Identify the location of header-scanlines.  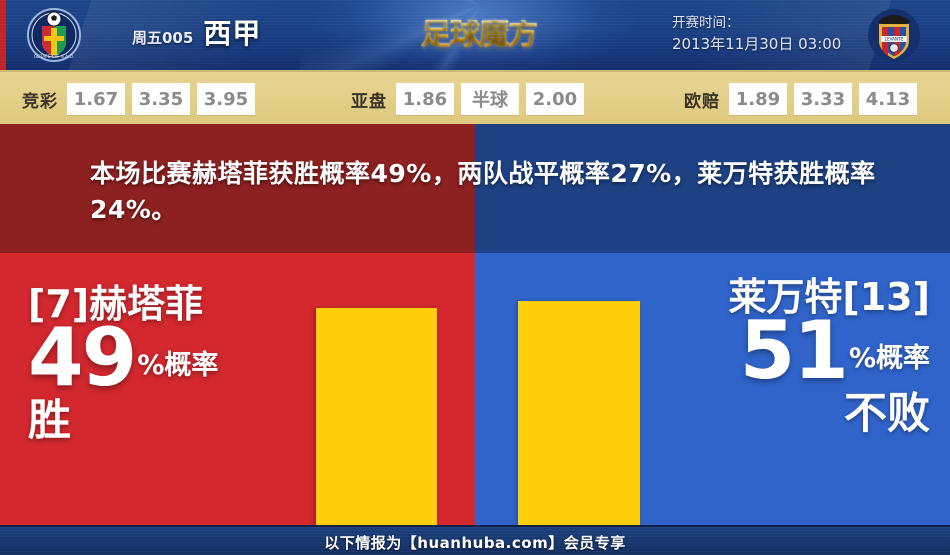
(475, 35).